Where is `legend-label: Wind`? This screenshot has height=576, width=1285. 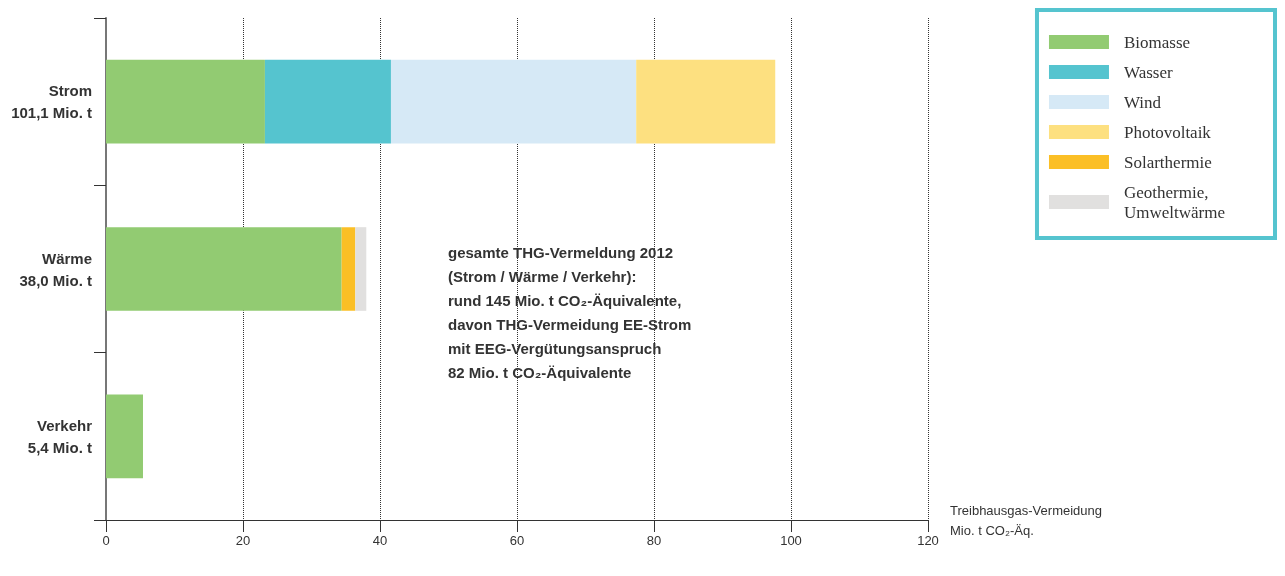
legend-label: Wind is located at coordinates (1142, 102).